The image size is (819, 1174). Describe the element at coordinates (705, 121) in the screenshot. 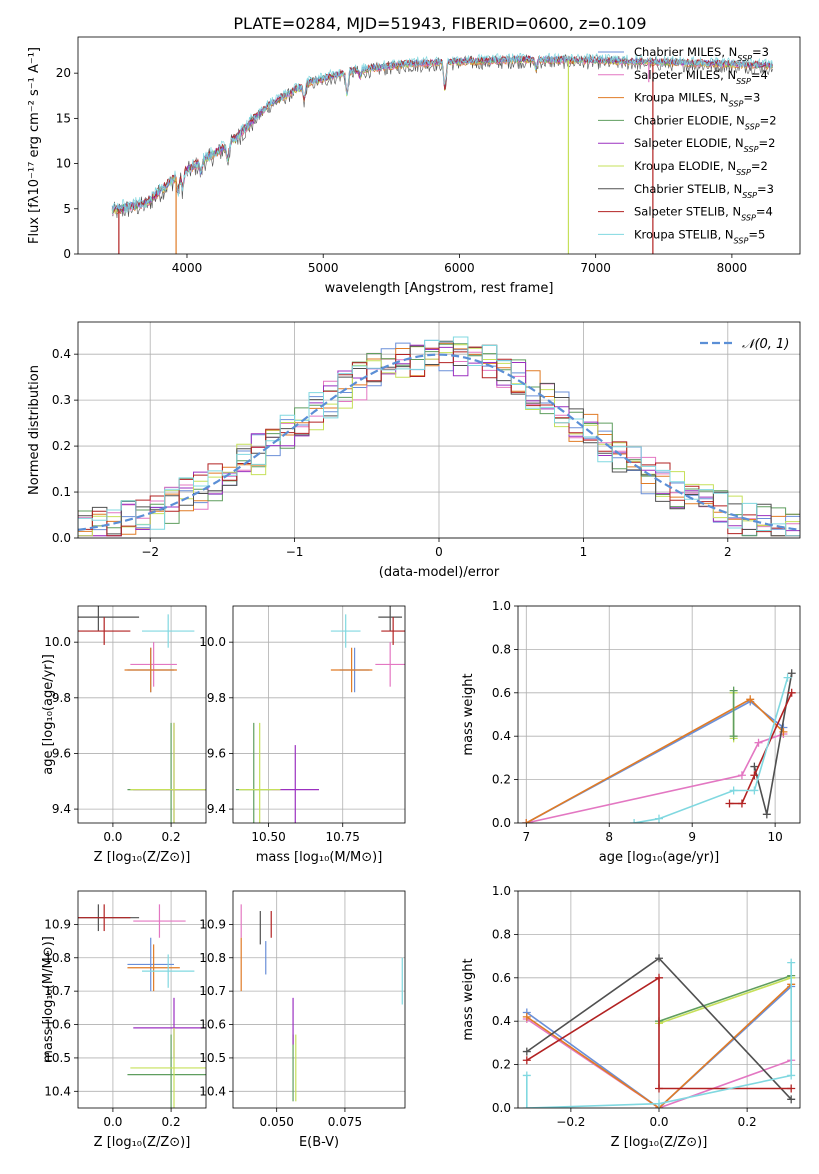

I see `legend-label: Chabrier ELODIE, NSSP=2` at that location.